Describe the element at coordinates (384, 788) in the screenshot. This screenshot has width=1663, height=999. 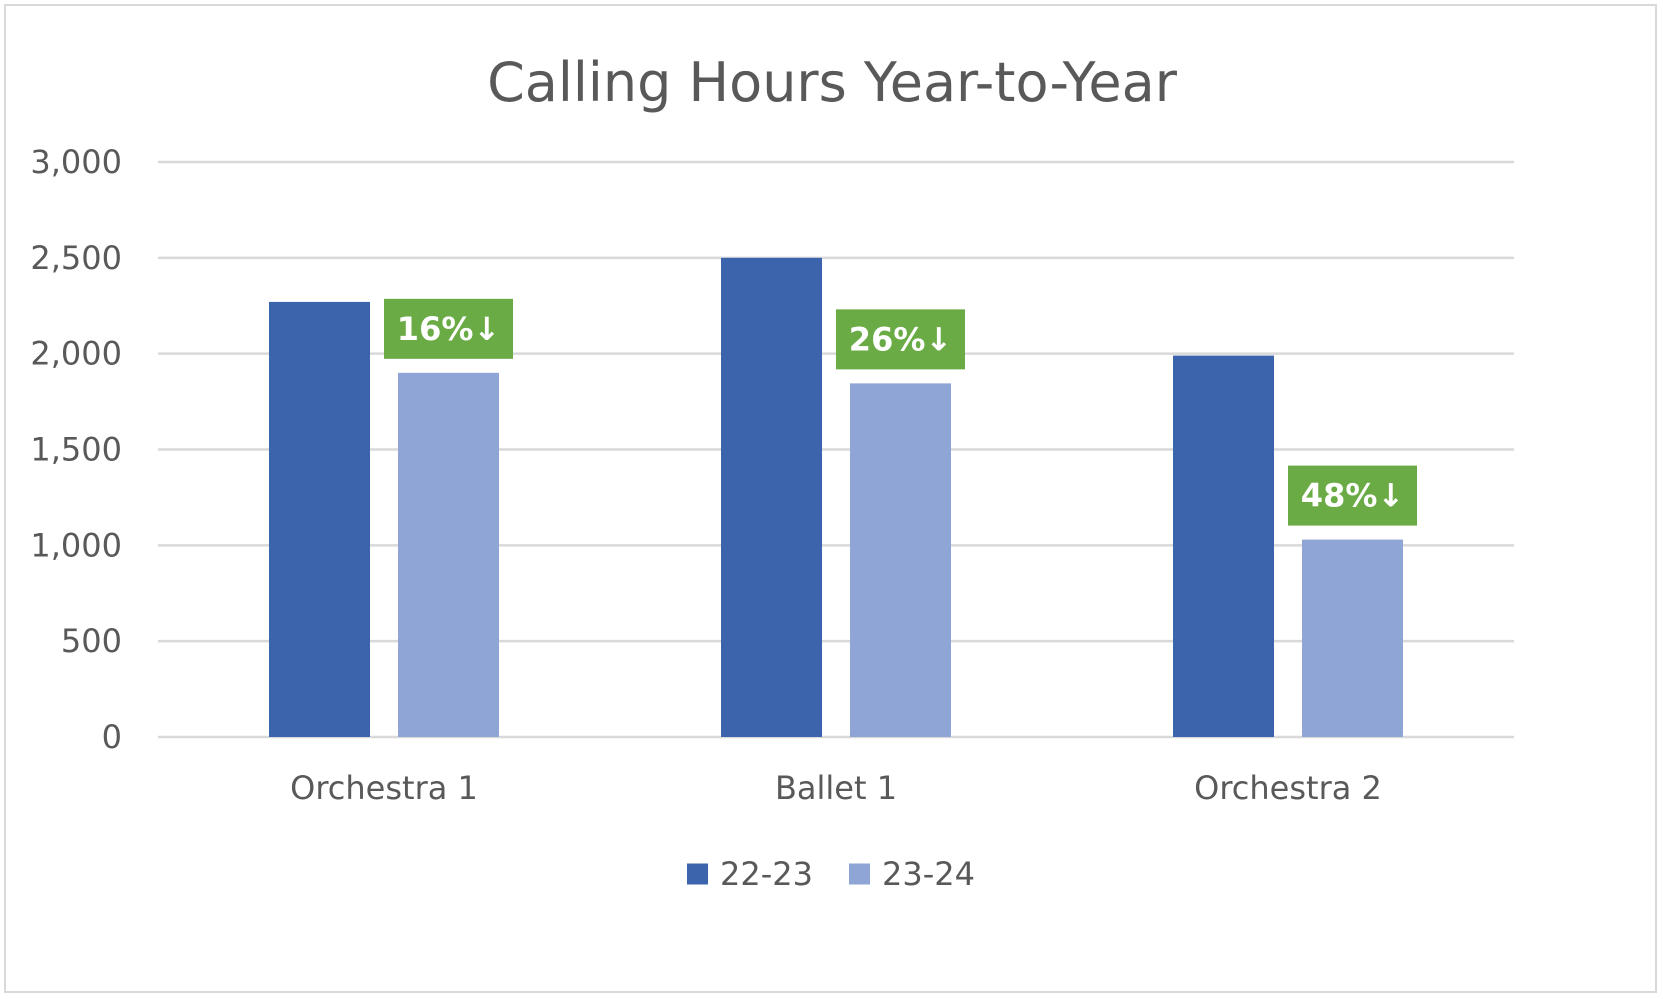
I see `category-label: Orchestra 1` at that location.